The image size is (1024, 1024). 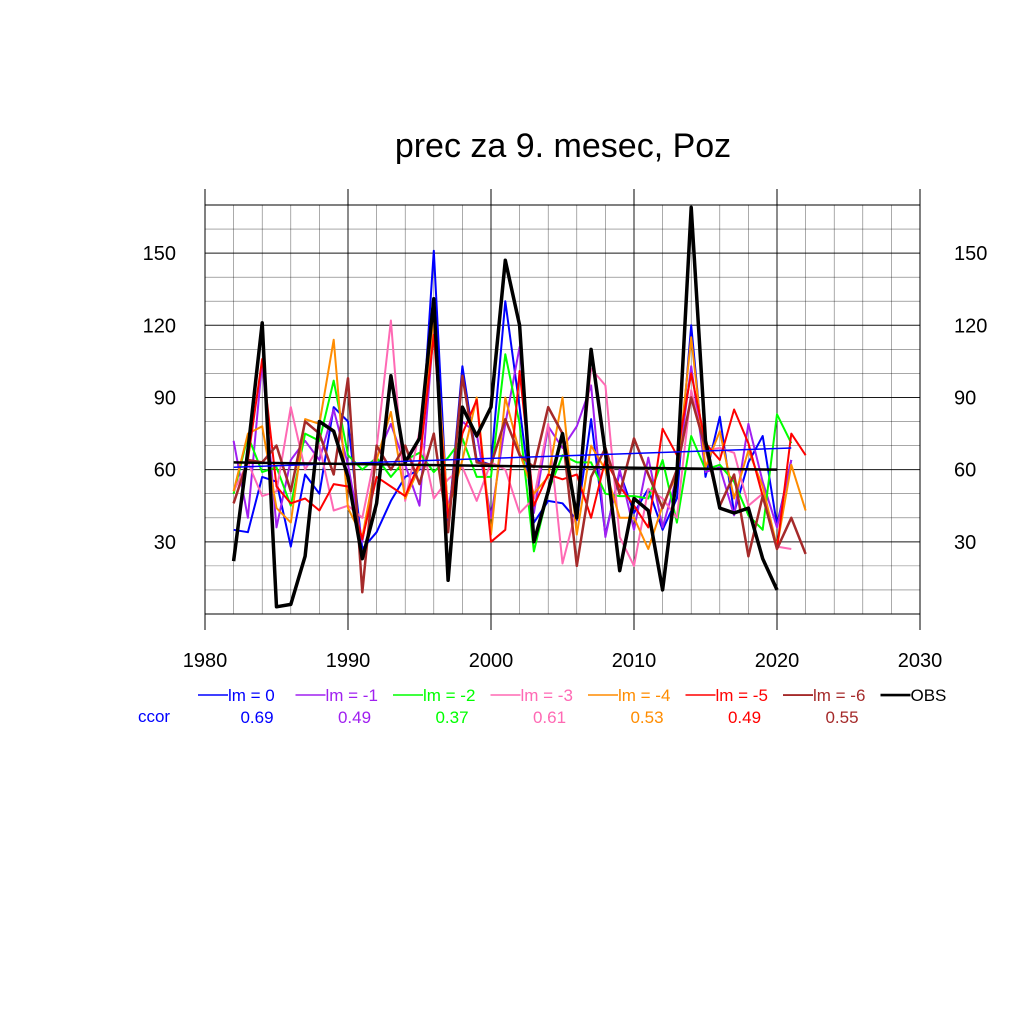 I want to click on y-tick-label-left: 60, so click(x=165, y=471).